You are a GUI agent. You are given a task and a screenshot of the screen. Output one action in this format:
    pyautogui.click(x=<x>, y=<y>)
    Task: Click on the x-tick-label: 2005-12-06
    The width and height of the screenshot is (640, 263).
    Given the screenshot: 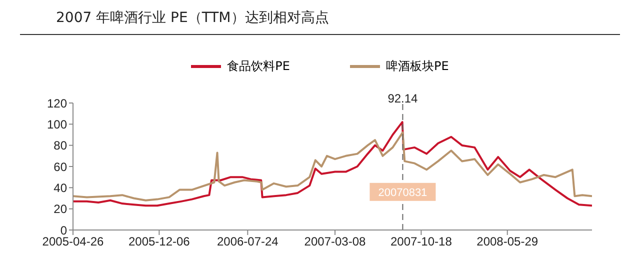 What is the action you would take?
    pyautogui.click(x=159, y=241)
    